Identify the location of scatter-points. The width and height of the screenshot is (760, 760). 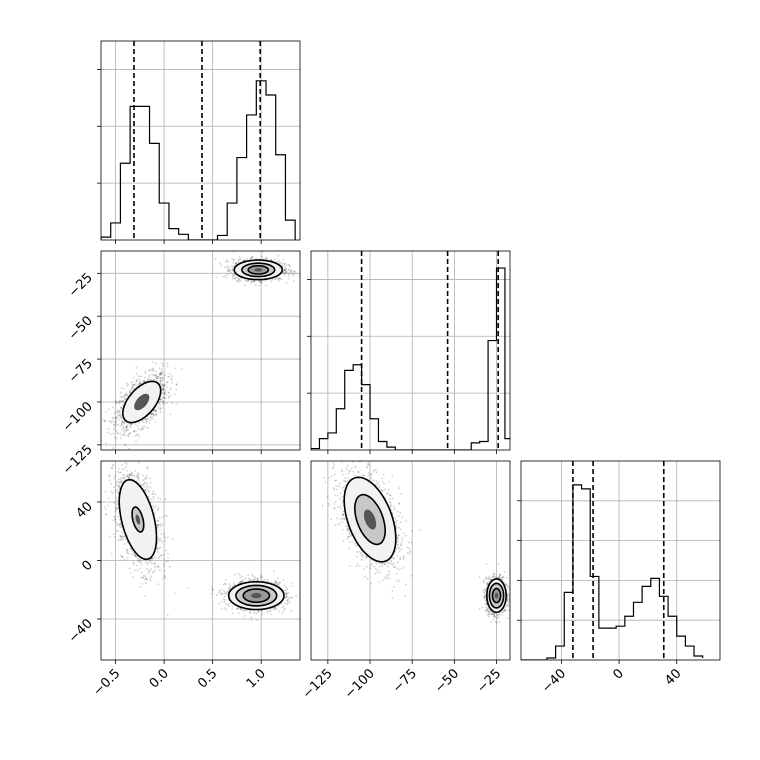
(201, 352).